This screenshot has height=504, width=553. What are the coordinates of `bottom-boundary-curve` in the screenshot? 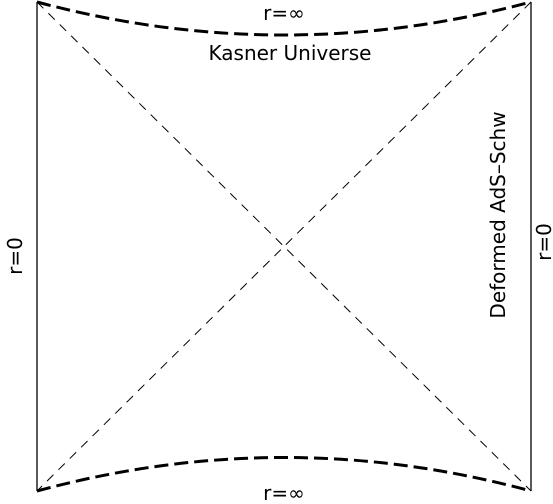 It's located at (284, 474).